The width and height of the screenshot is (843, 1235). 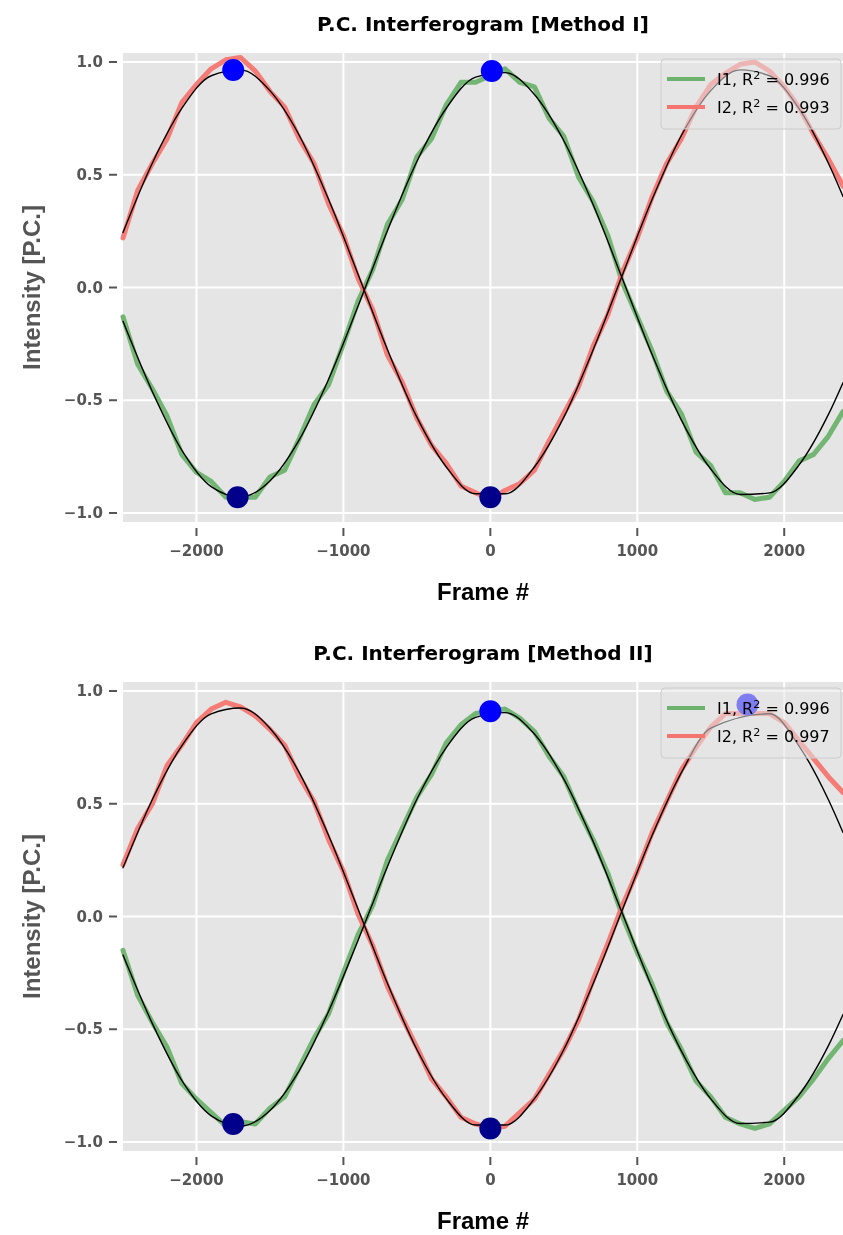 What do you see at coordinates (773, 735) in the screenshot?
I see `legend-label: I2, R$^{2}$ = 0.997` at bounding box center [773, 735].